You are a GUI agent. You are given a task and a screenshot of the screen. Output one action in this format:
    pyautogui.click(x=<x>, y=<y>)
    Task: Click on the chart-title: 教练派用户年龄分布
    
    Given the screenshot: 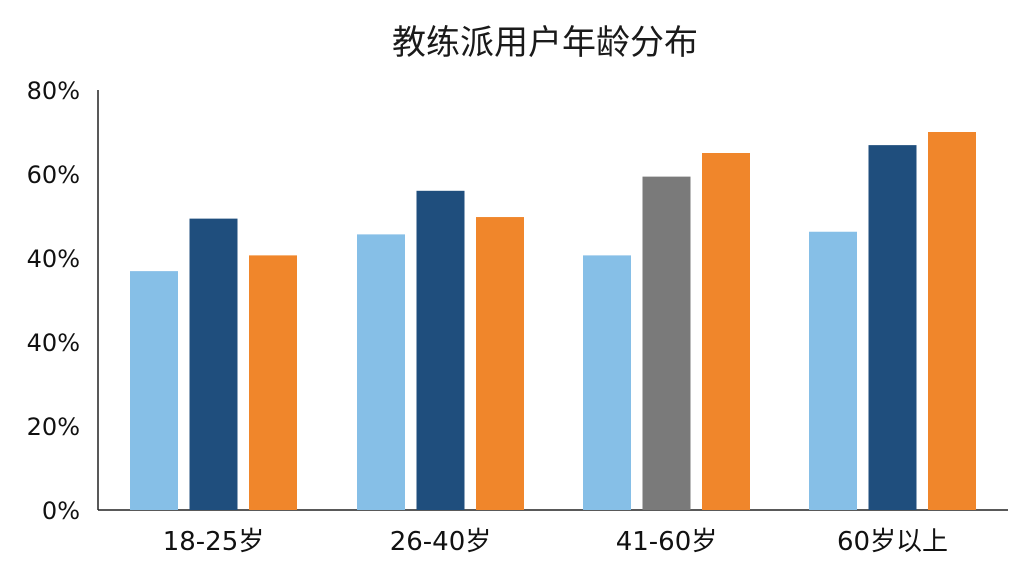 What is the action you would take?
    pyautogui.click(x=545, y=43)
    